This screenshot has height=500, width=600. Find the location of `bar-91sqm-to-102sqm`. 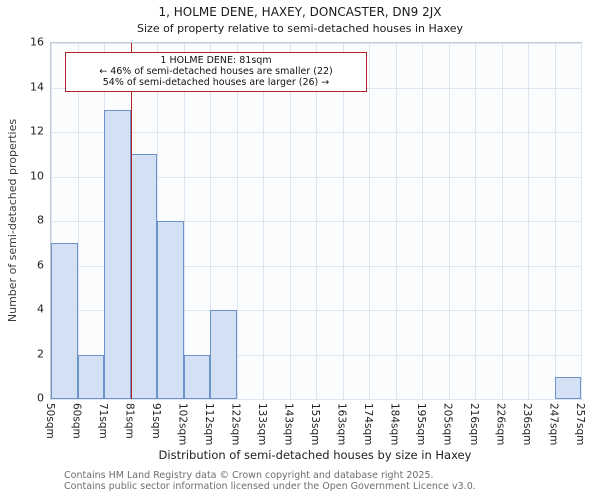

bar-91sqm-to-102sqm is located at coordinates (170, 310).